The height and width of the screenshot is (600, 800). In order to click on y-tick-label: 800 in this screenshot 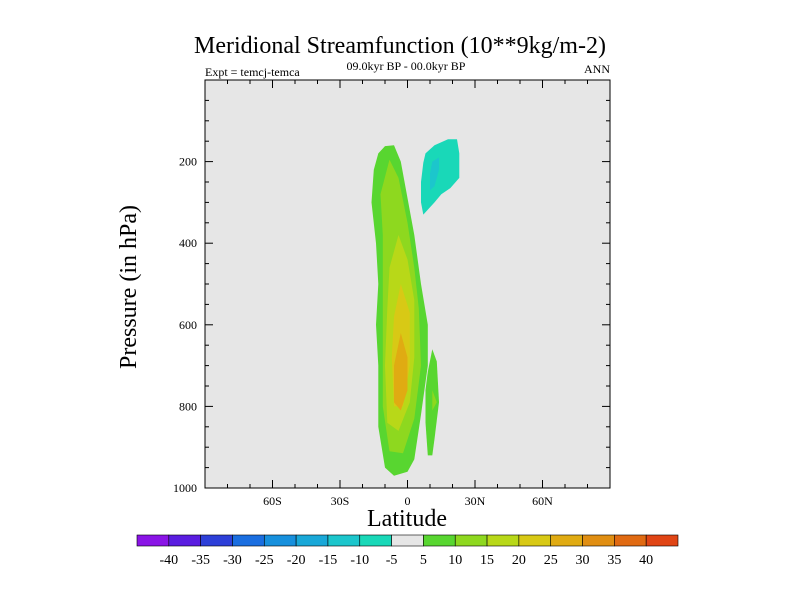, I will do `click(188, 406)`.